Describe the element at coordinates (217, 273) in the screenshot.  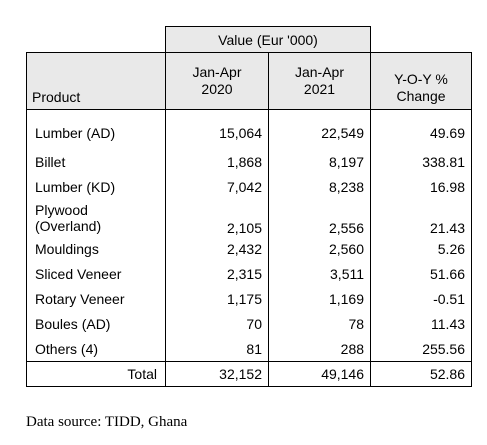
I see `value-2020-cell: 2,315` at that location.